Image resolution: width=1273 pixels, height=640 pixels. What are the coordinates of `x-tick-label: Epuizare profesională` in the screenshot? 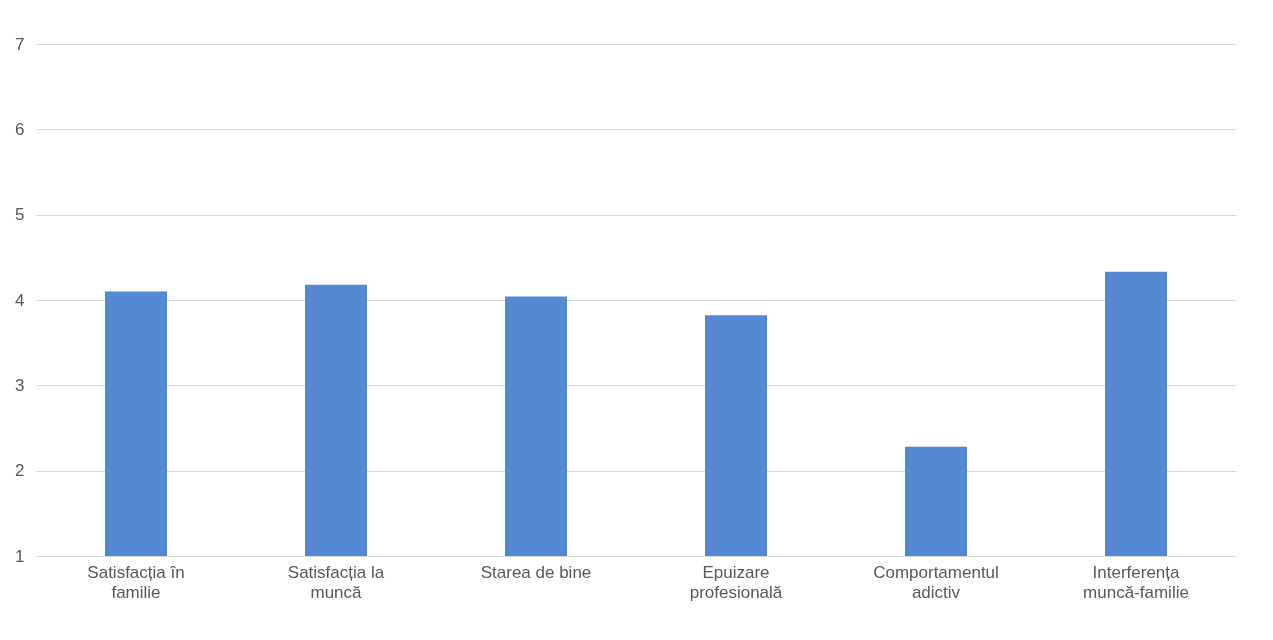 It's located at (736, 582).